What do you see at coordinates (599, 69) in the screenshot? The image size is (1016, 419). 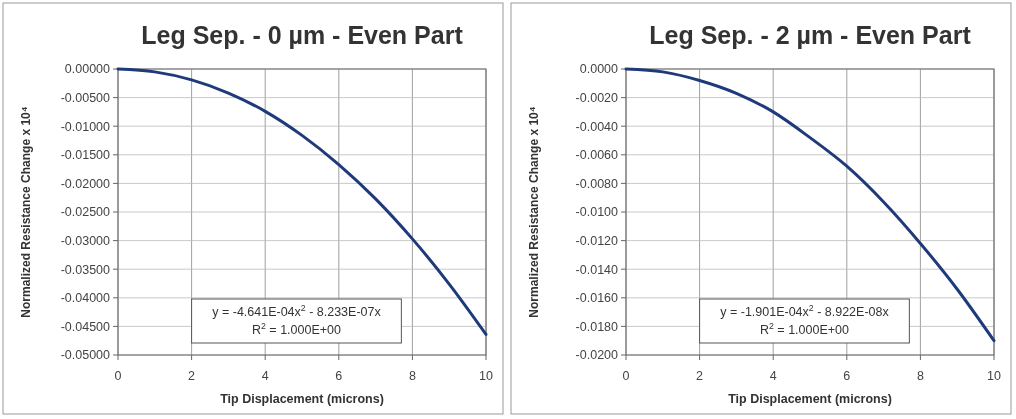 I see `y-tick-label: 0.0000` at bounding box center [599, 69].